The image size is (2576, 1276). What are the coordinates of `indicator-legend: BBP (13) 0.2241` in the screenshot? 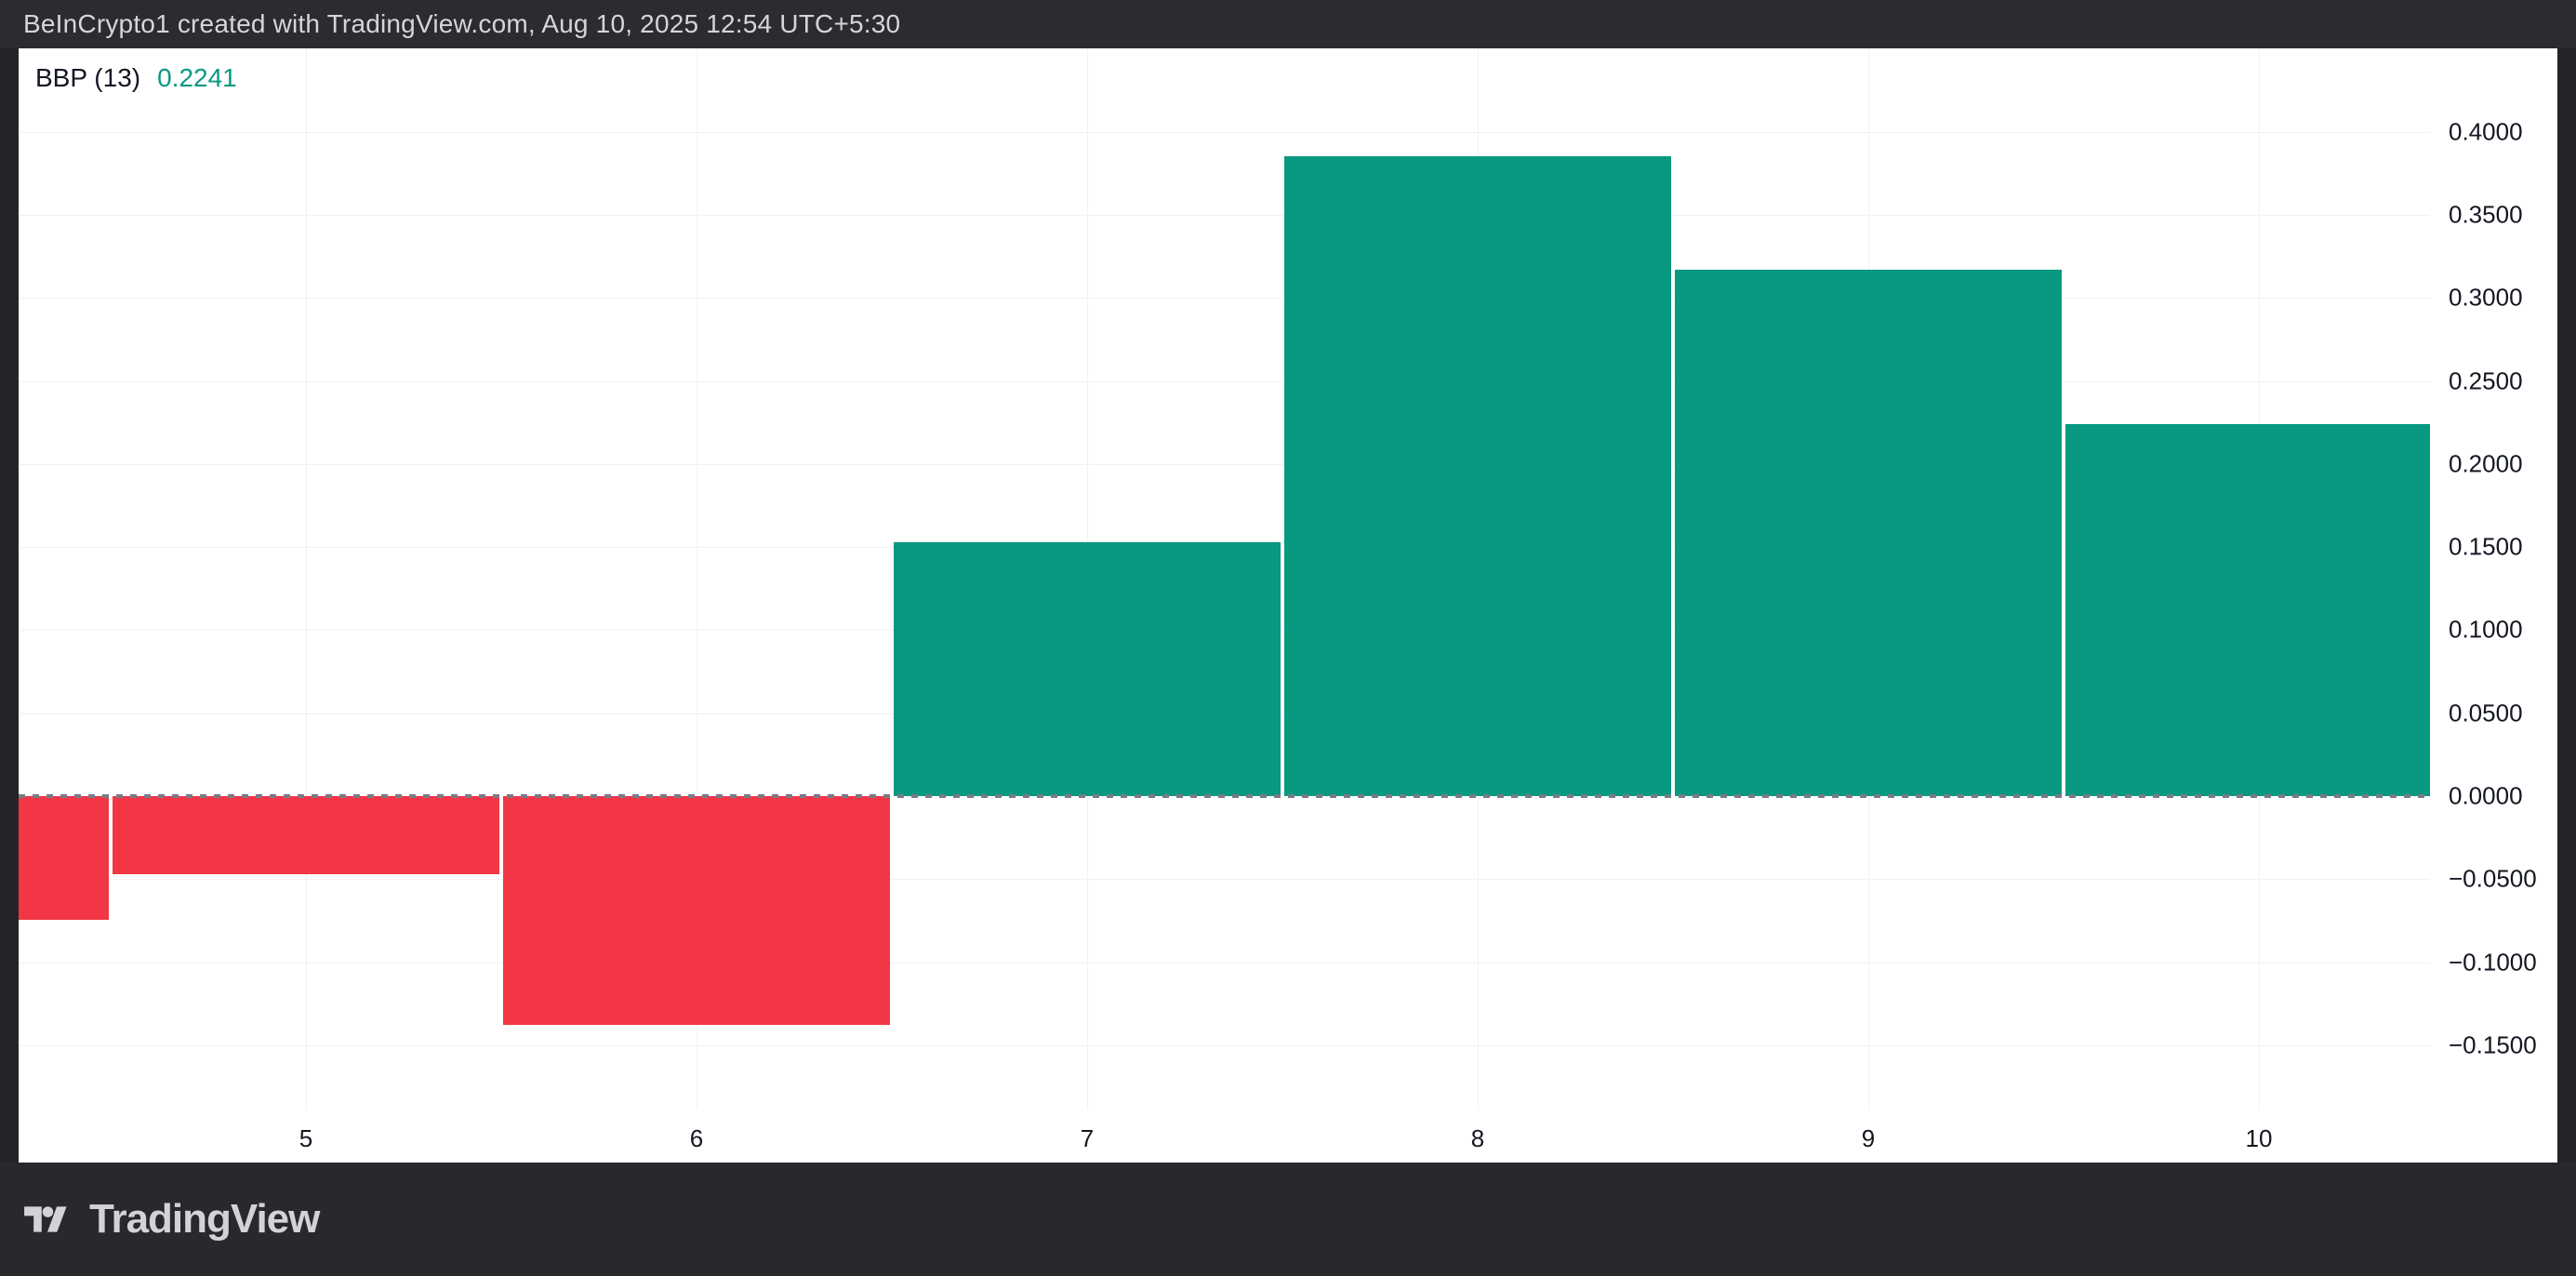 It's located at (136, 78).